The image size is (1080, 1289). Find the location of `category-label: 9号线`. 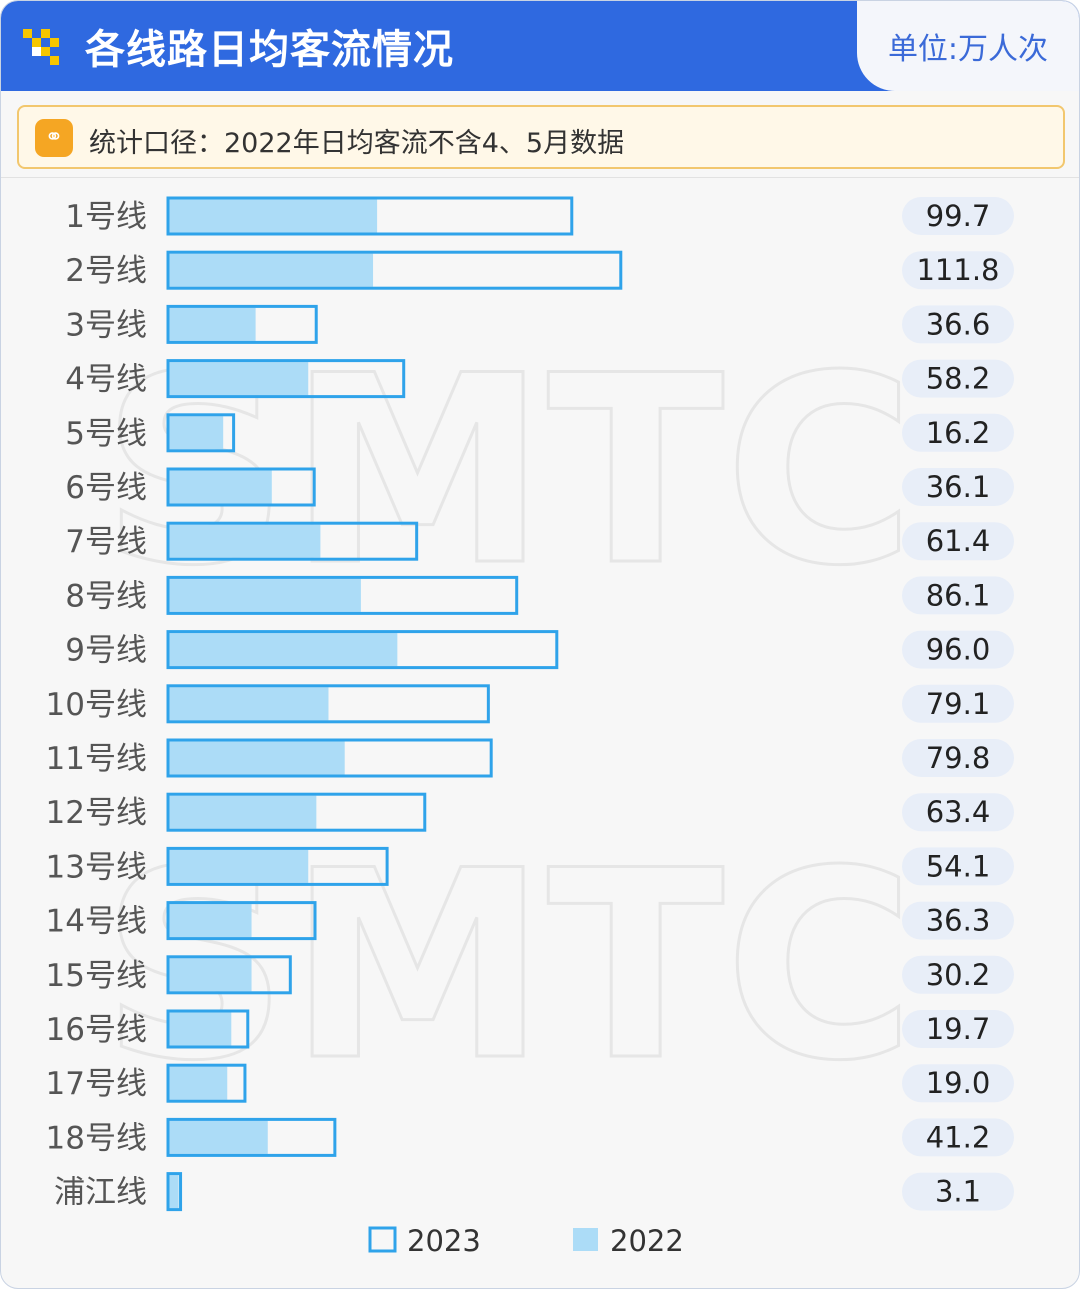

category-label: 9号线 is located at coordinates (106, 651).